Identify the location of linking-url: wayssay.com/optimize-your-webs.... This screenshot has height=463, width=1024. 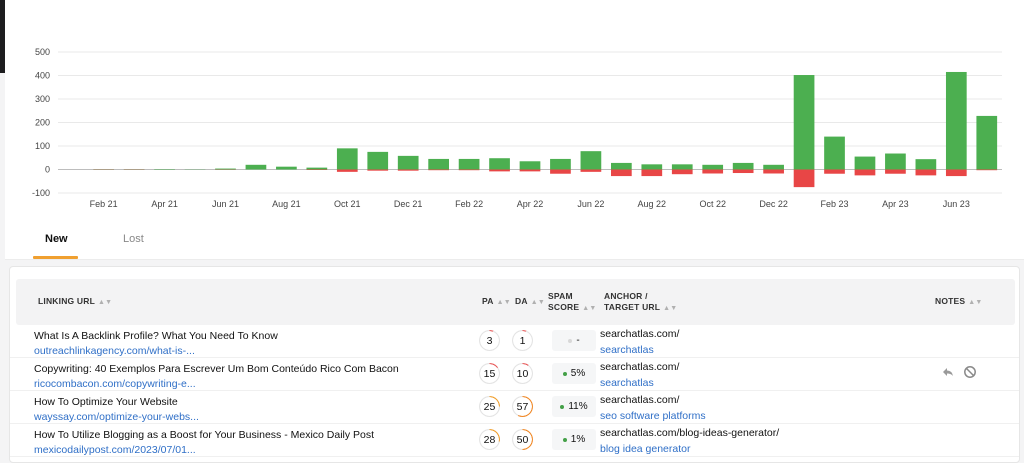
(116, 417).